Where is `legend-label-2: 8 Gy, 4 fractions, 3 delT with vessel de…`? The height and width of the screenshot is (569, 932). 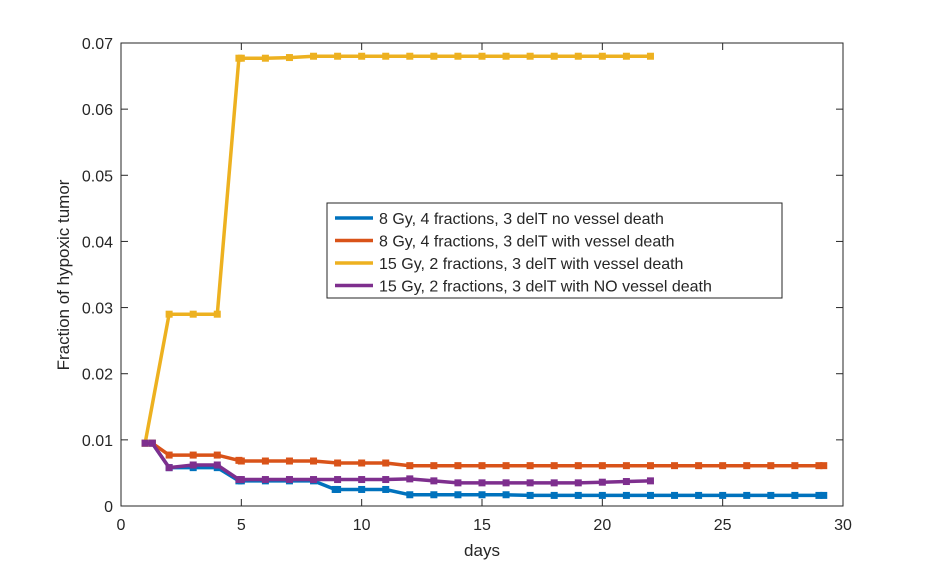
legend-label-2: 8 Gy, 4 fractions, 3 delT with vessel de… is located at coordinates (527, 242).